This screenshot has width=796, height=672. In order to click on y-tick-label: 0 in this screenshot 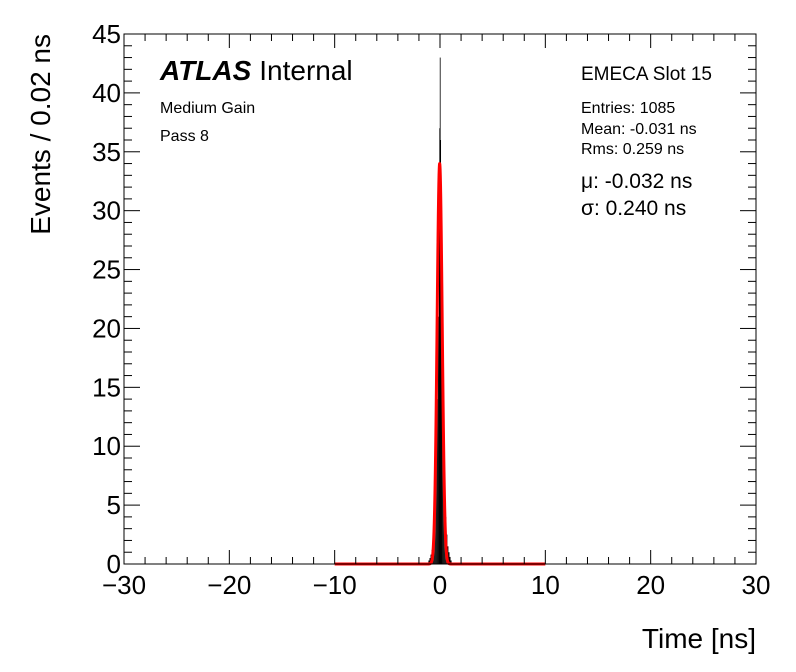, I will do `click(114, 564)`.